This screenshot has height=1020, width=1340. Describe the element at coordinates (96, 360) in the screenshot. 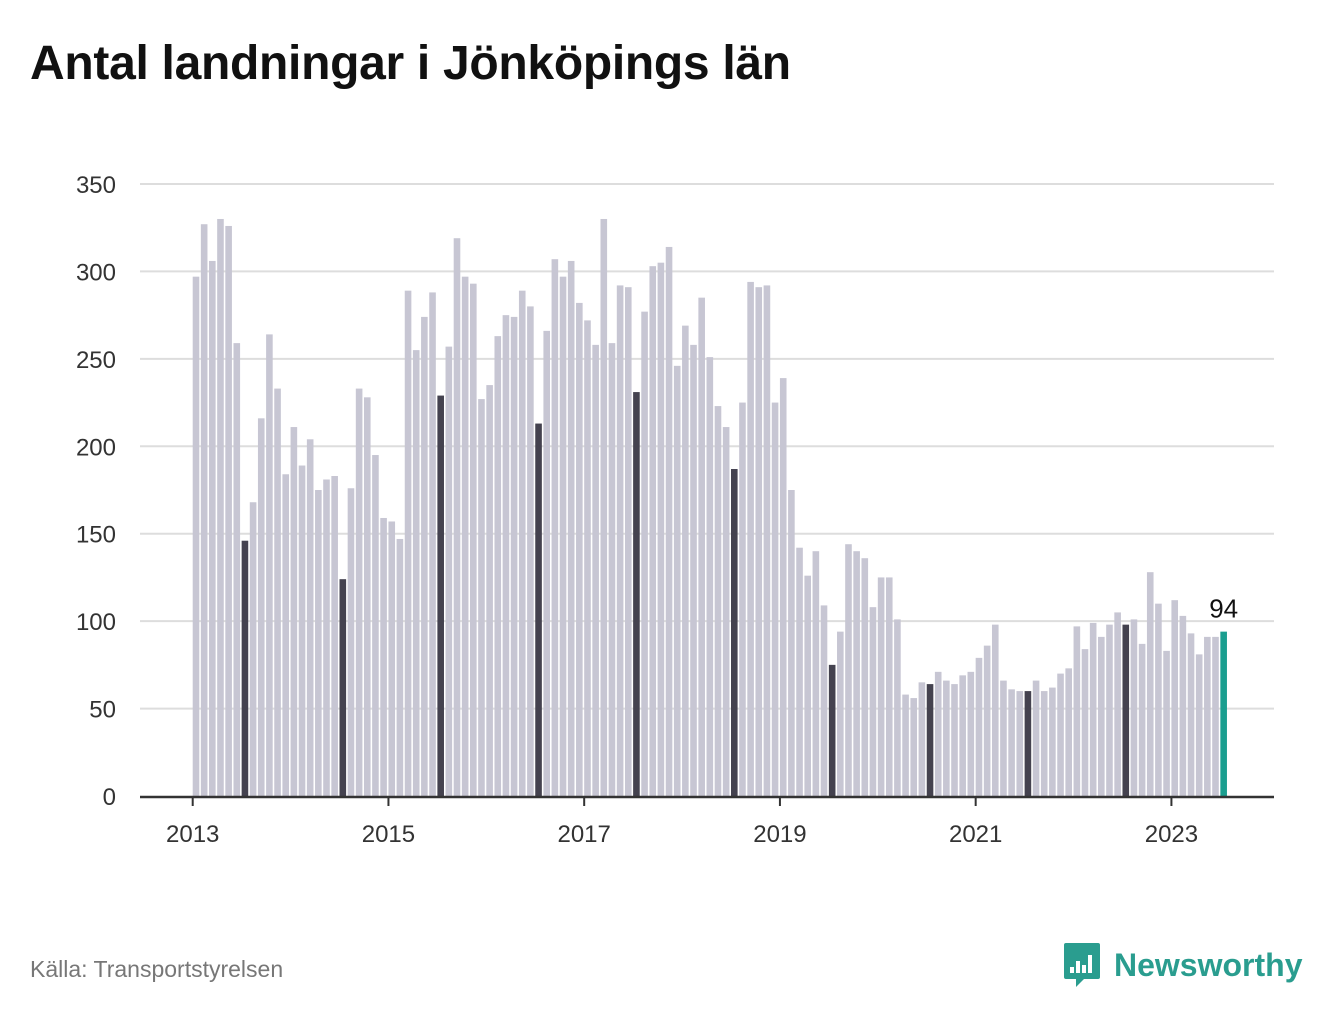

I see `y-tick-label: 250` at that location.